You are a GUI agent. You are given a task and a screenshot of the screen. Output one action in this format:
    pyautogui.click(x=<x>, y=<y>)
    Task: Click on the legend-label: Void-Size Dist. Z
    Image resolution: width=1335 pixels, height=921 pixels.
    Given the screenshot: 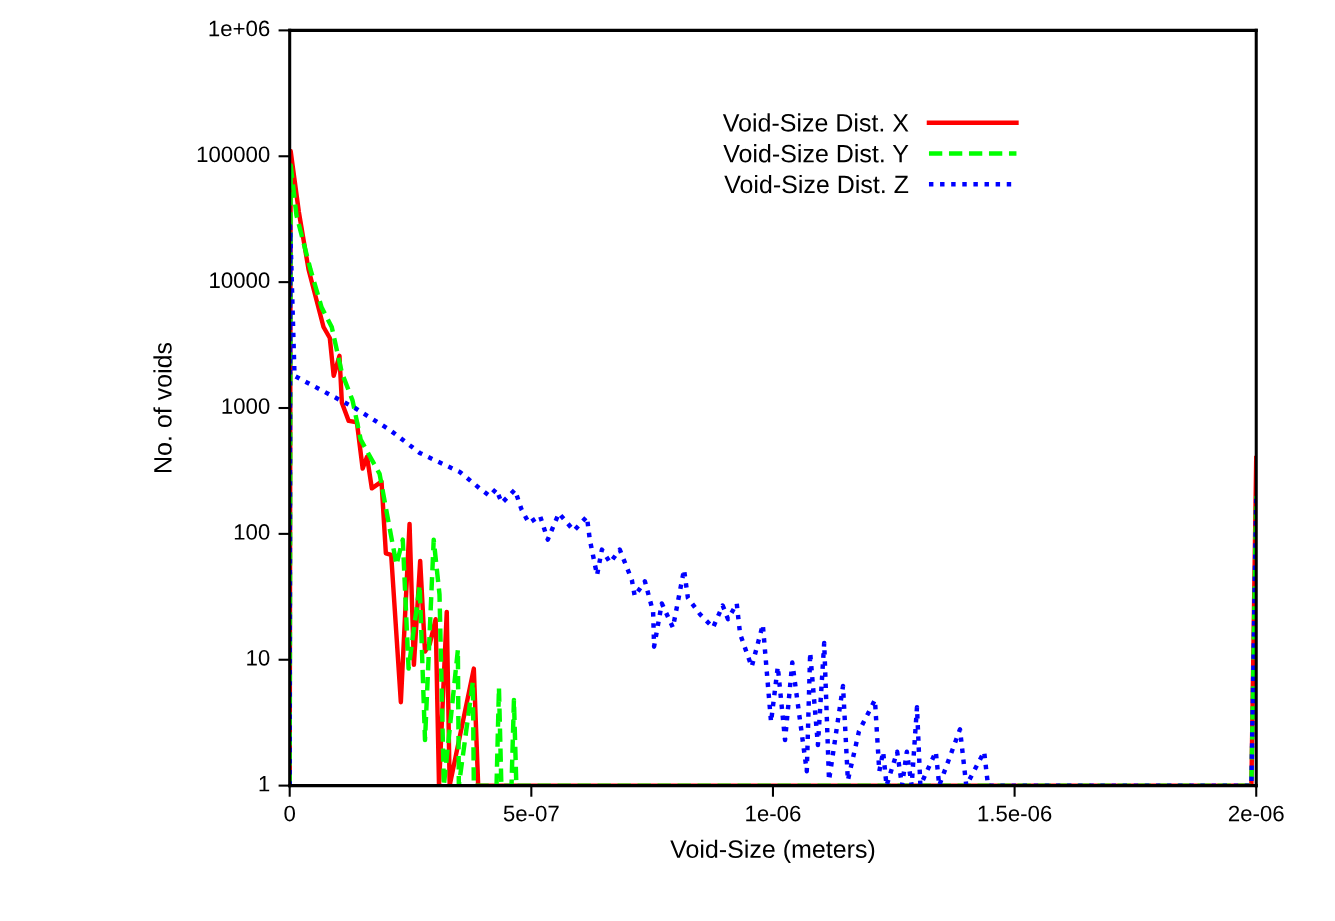 What is the action you would take?
    pyautogui.click(x=816, y=184)
    